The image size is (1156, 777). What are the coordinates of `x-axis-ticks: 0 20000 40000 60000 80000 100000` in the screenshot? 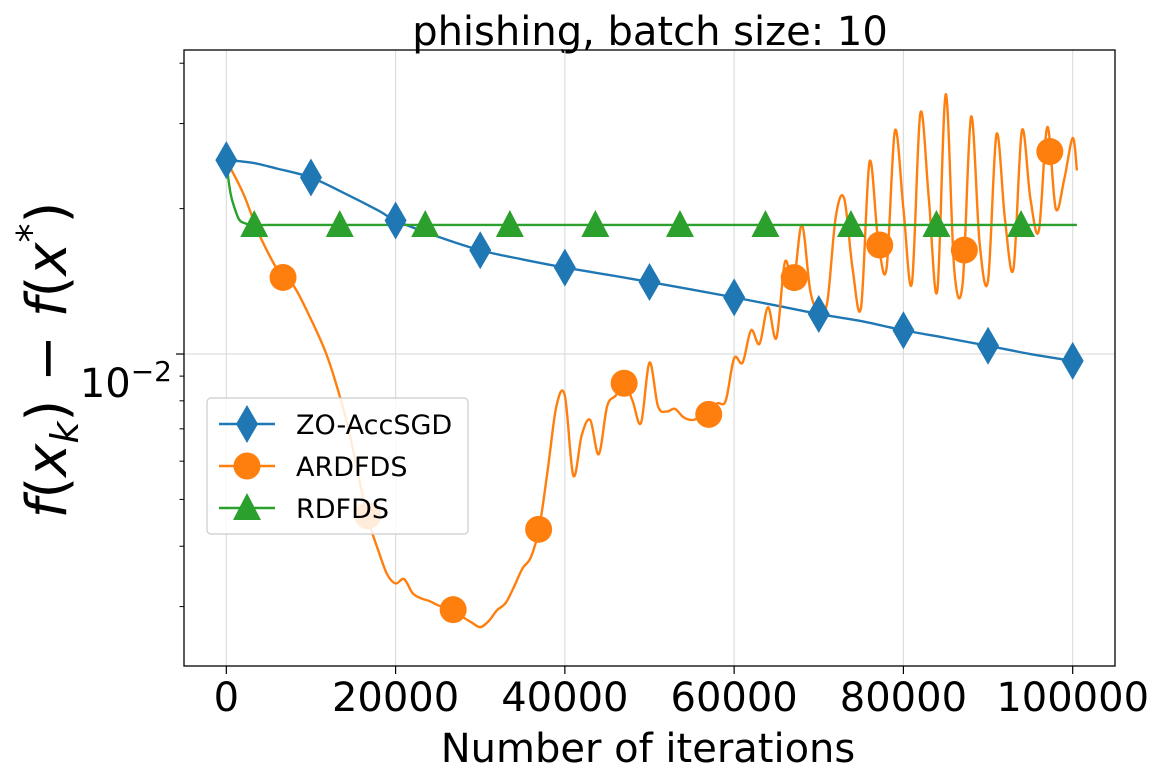 It's located at (681, 693).